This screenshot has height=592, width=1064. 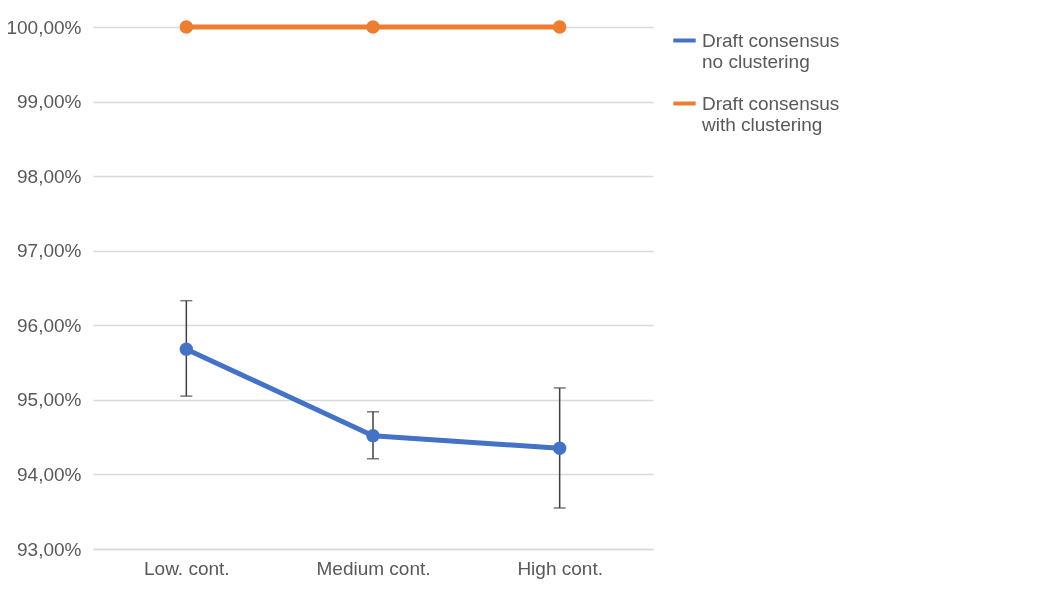 What do you see at coordinates (373, 568) in the screenshot?
I see `x-tick-label: Medium cont.` at bounding box center [373, 568].